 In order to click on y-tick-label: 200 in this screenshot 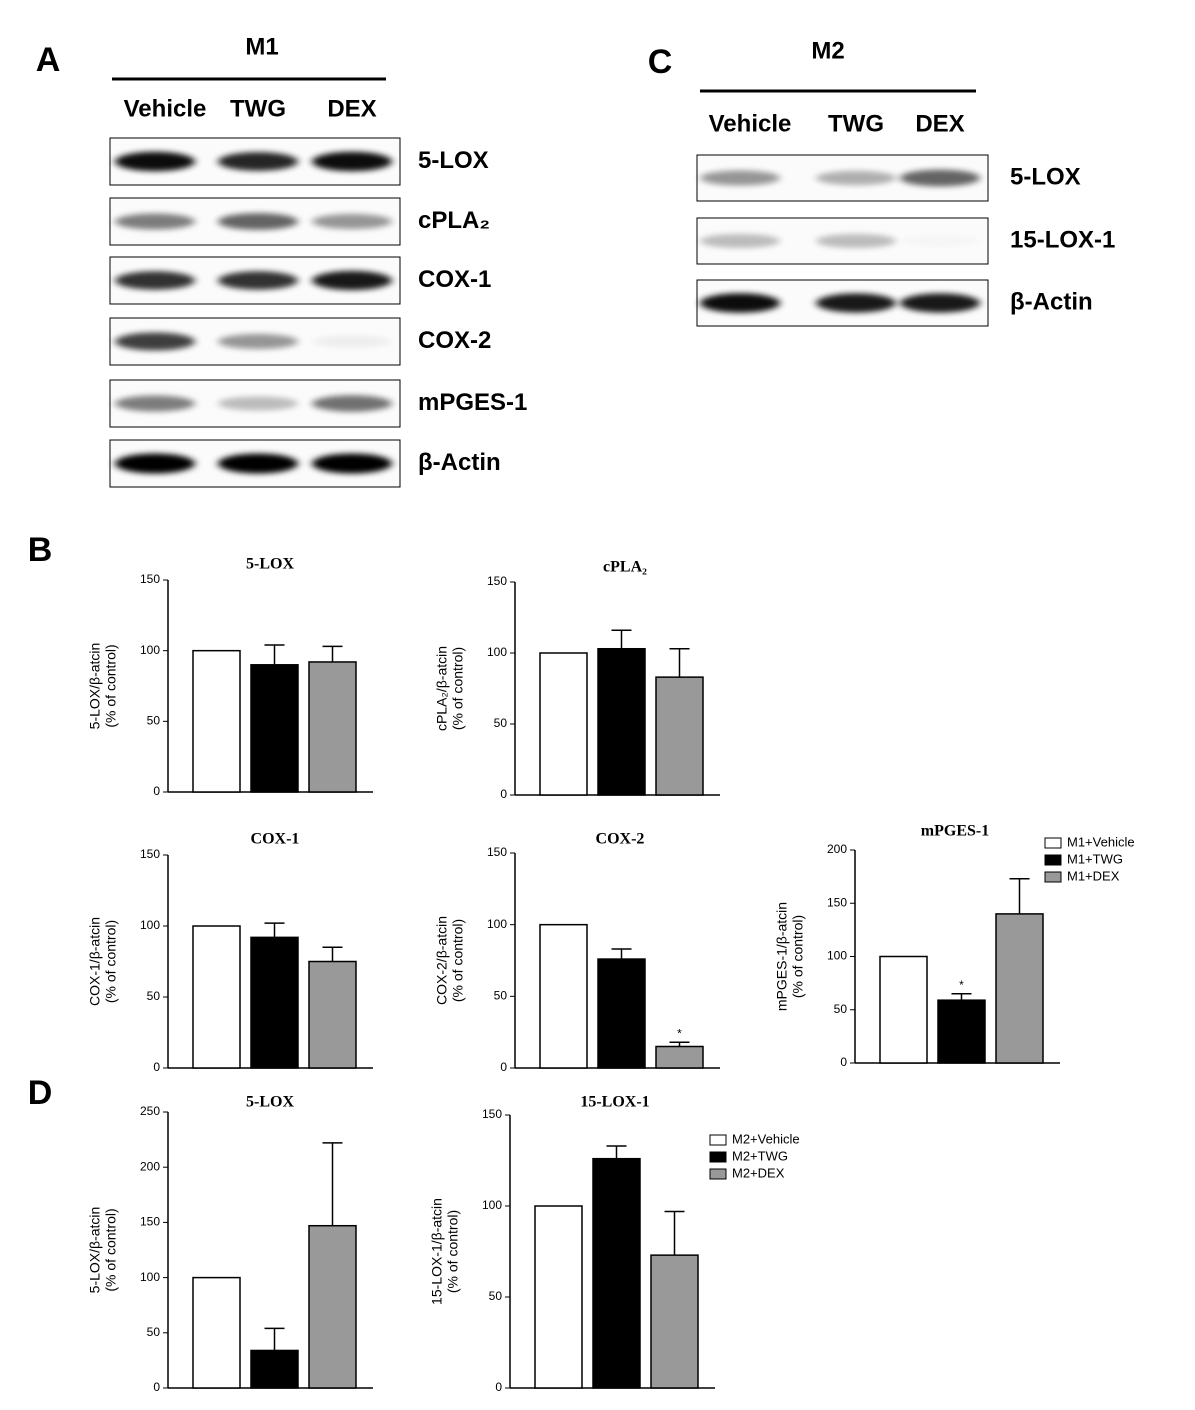, I will do `click(150, 1166)`.